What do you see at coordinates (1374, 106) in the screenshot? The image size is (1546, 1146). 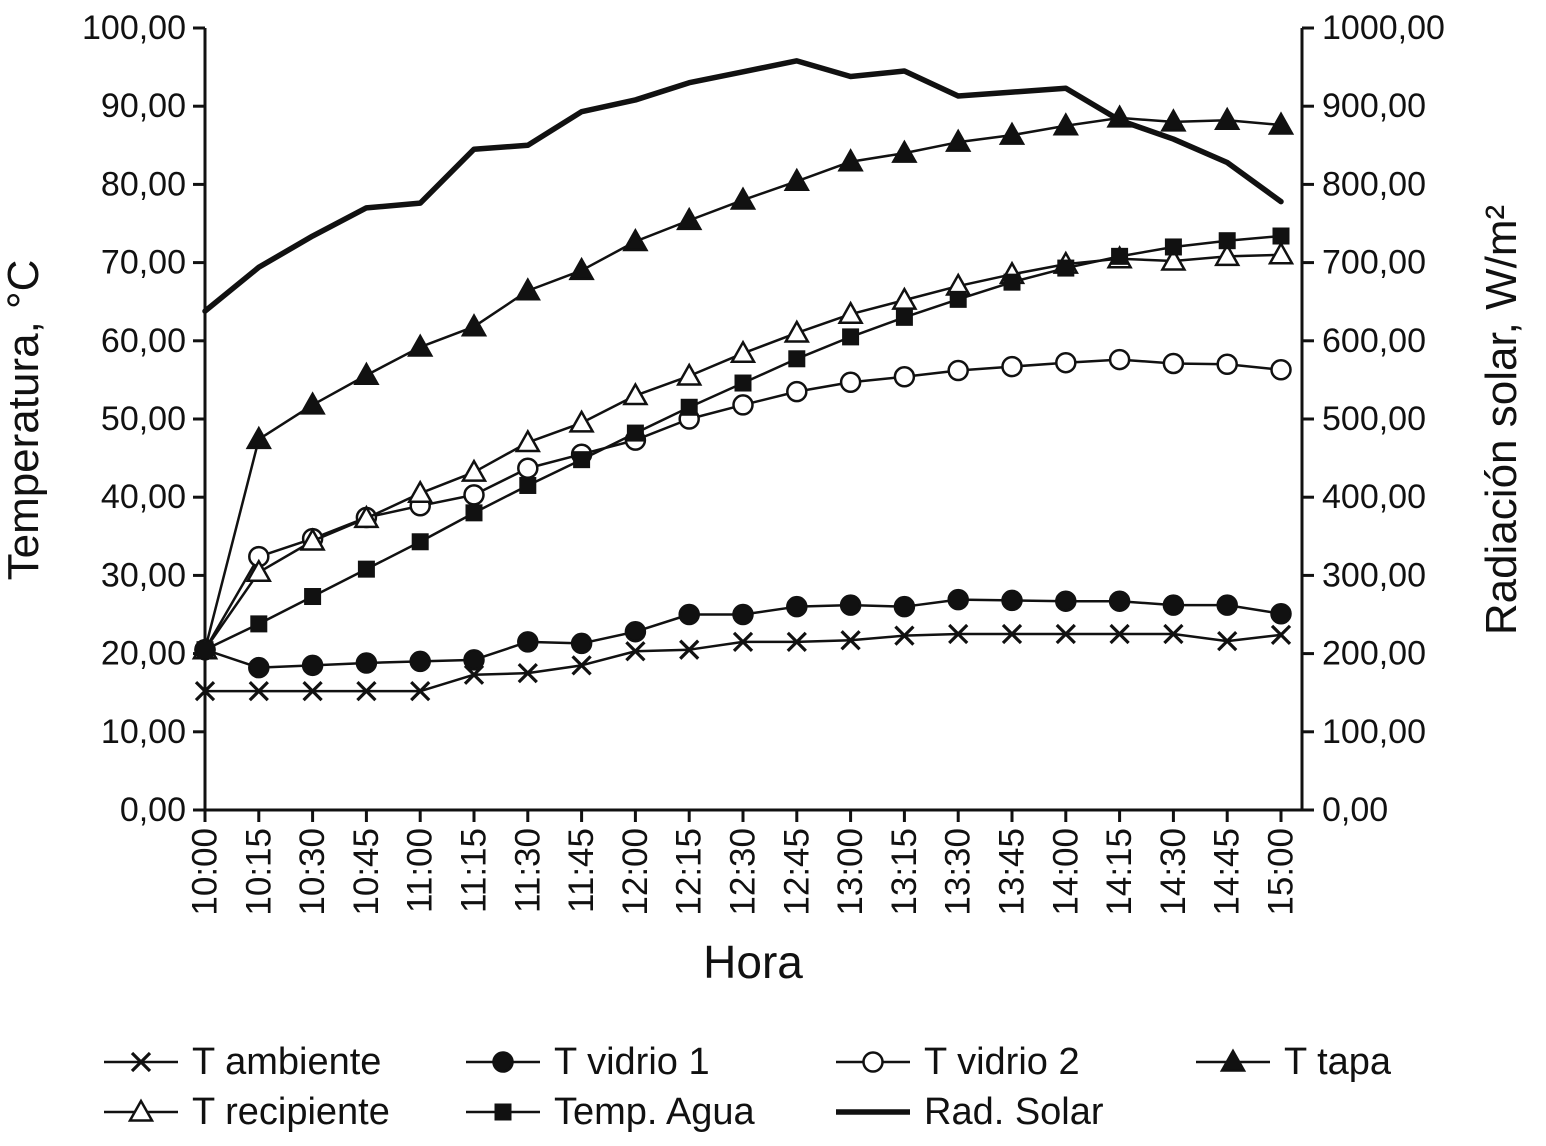 I see `right-tick-label: 900,00` at bounding box center [1374, 106].